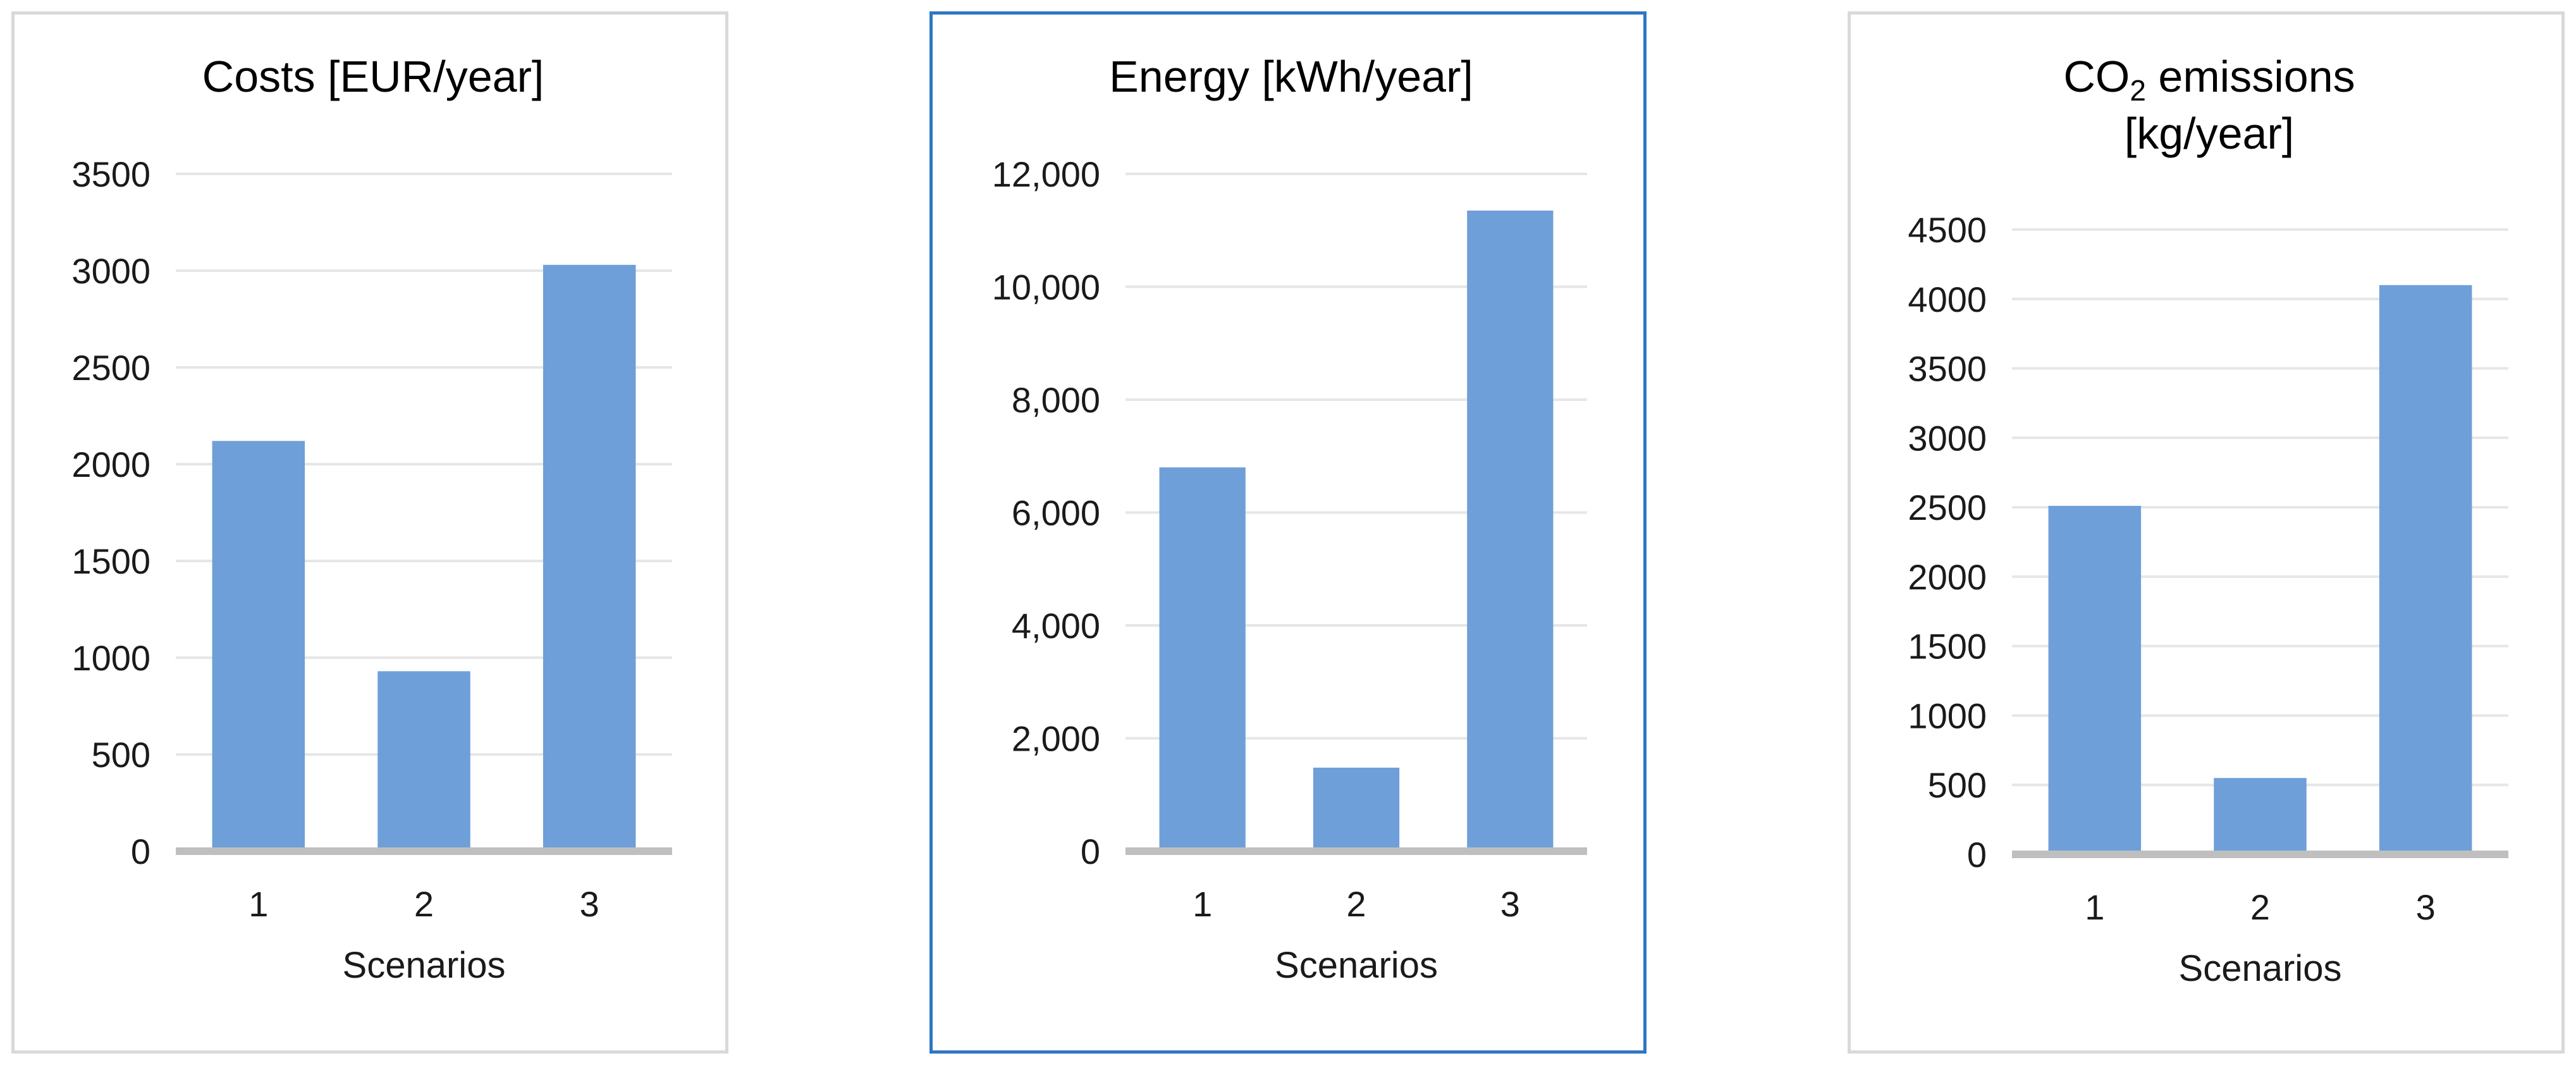 The width and height of the screenshot is (2576, 1070). What do you see at coordinates (1046, 174) in the screenshot?
I see `y-tick-label: 12,000` at bounding box center [1046, 174].